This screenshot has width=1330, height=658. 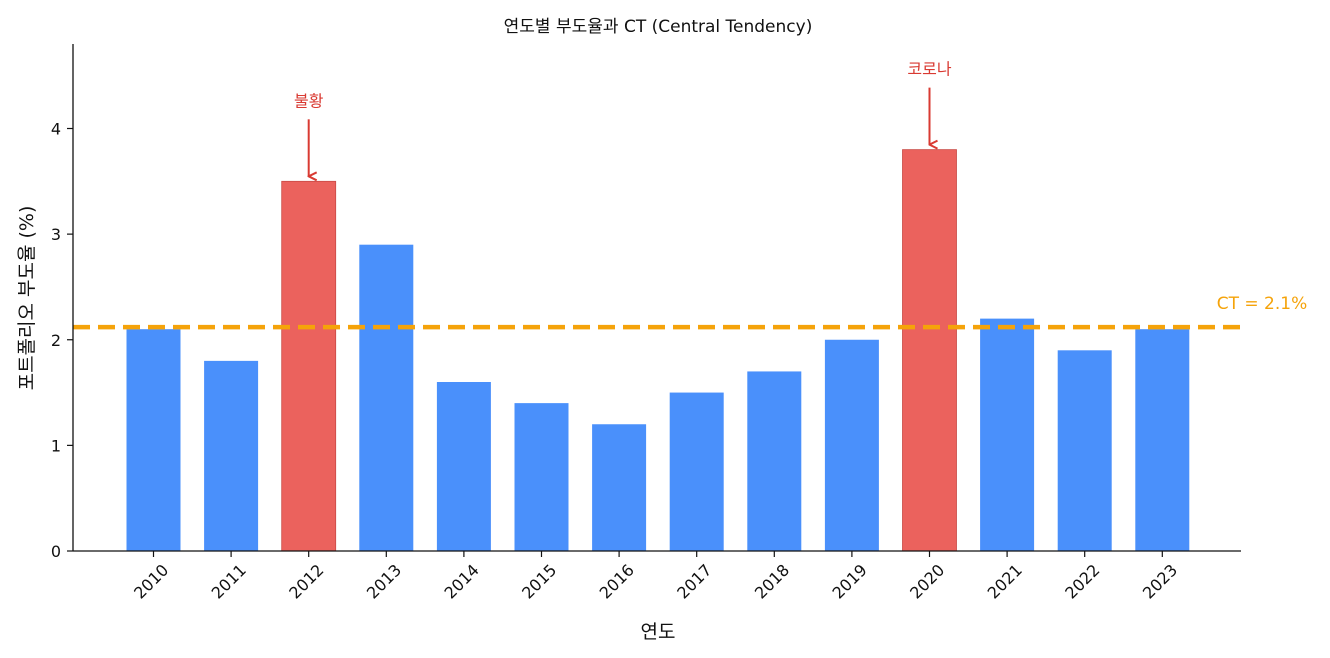 I want to click on bar-2017, so click(x=696, y=471).